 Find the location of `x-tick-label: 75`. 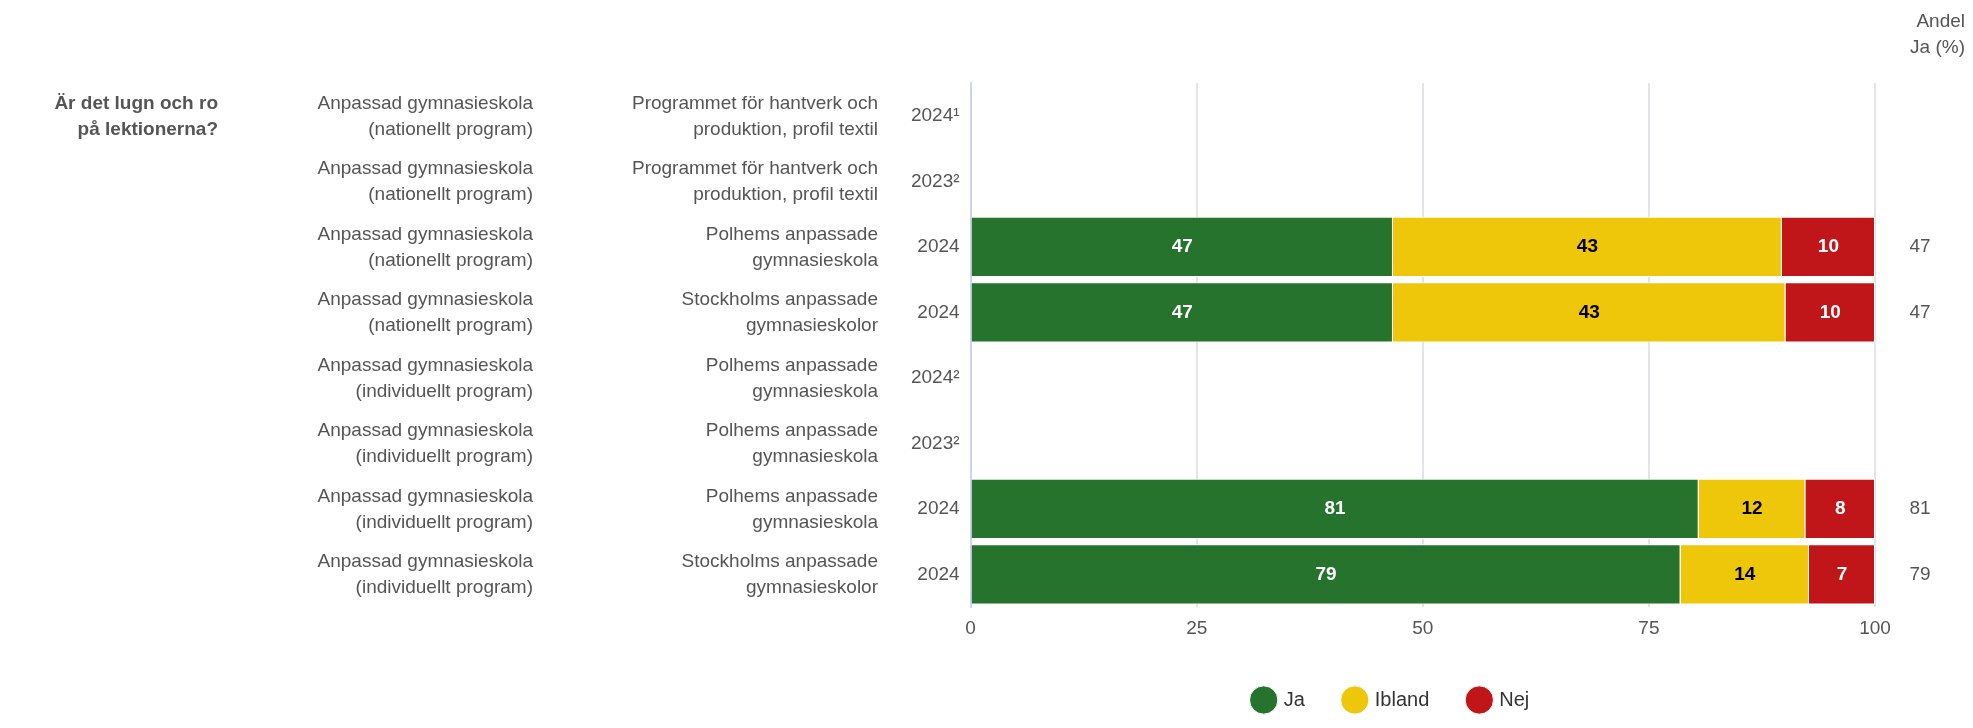

x-tick-label: 75 is located at coordinates (1649, 627).